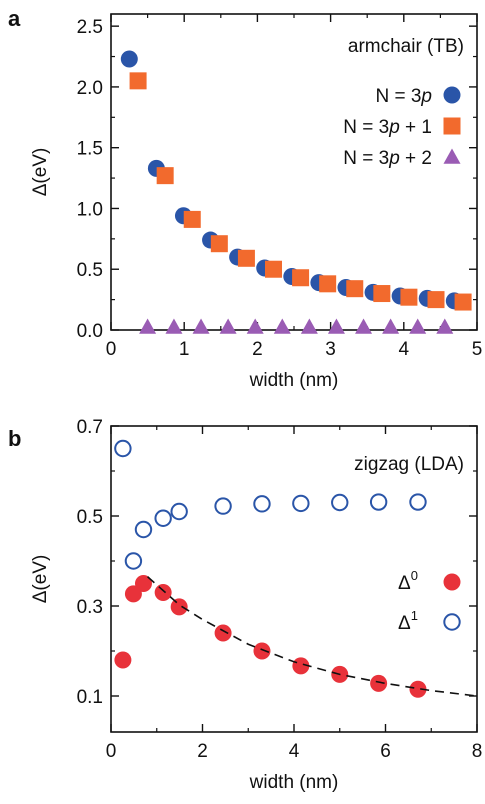  What do you see at coordinates (14, 18) in the screenshot?
I see `panel-label: a` at bounding box center [14, 18].